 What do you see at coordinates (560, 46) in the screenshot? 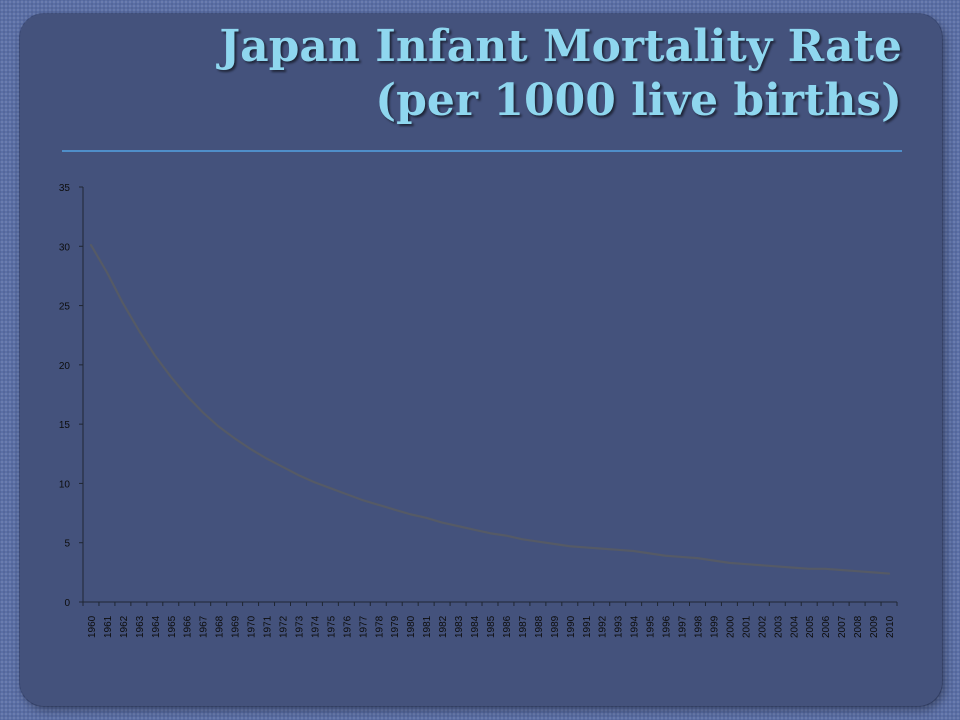
I see `slide-title-line1: Japan Infant Mortality Rate` at bounding box center [560, 46].